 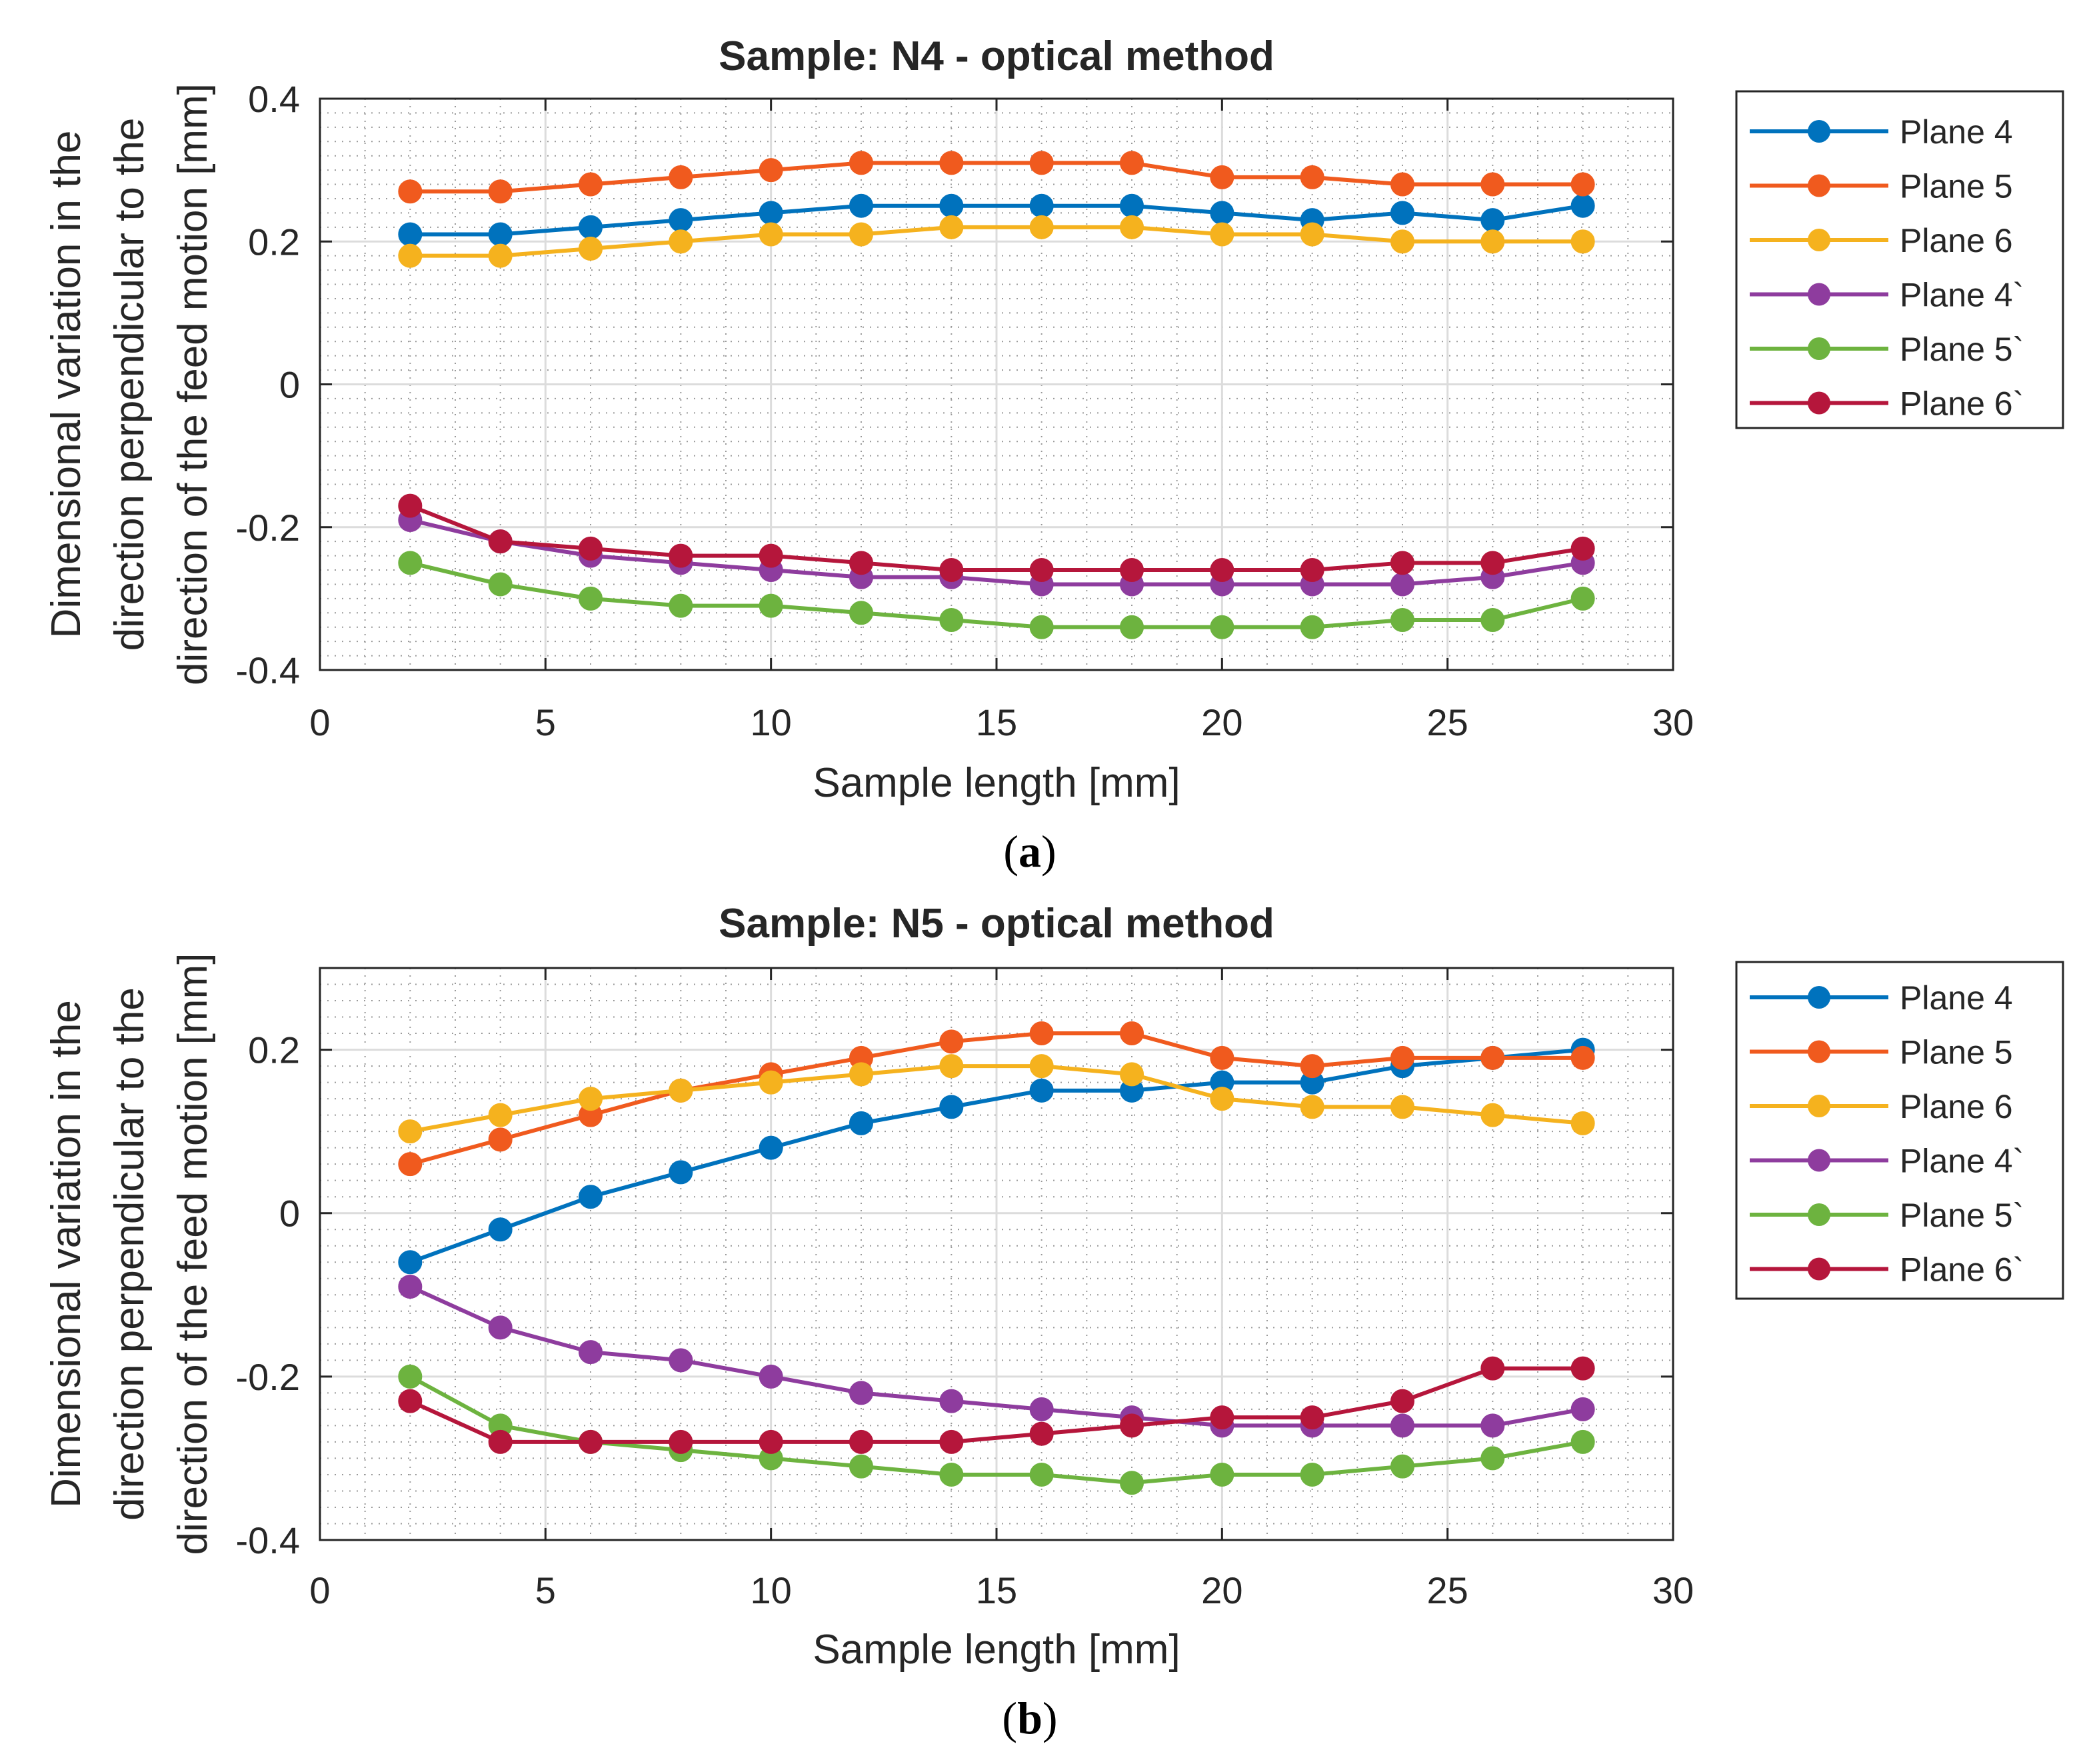 I want to click on y-axis-label-line: direction of the feed motion [mm], so click(x=193, y=1254).